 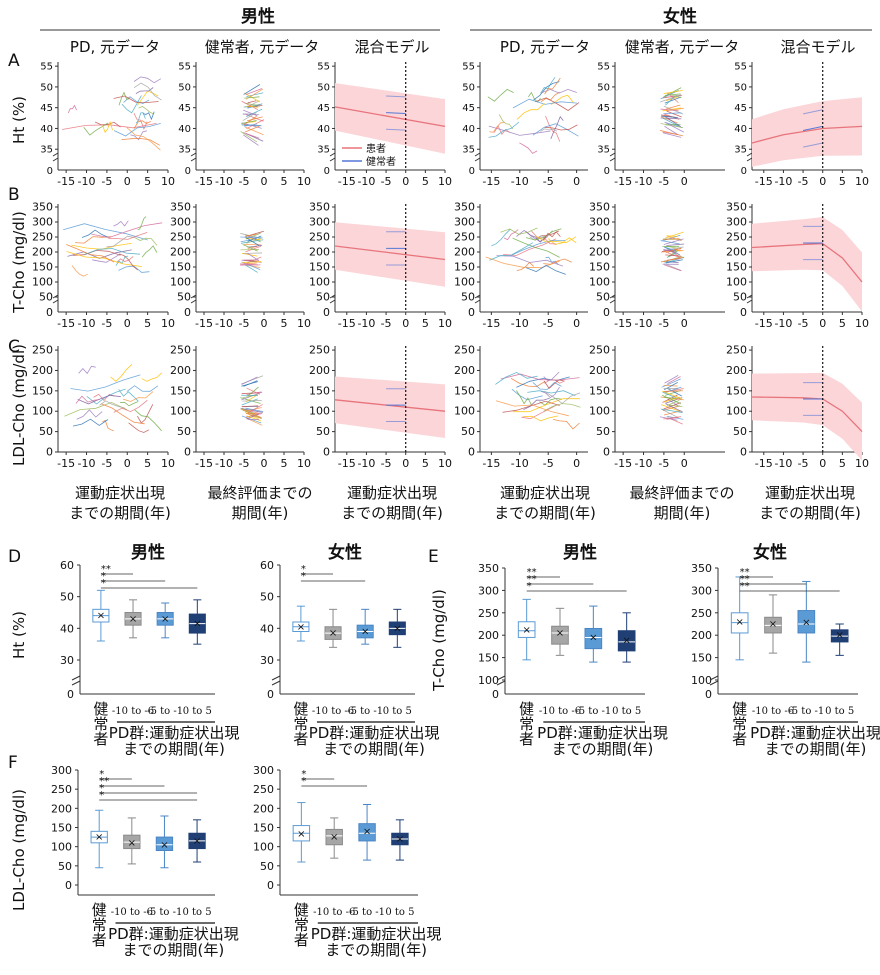 What do you see at coordinates (303, 576) in the screenshot?
I see `box-D_female-sig-label: *` at bounding box center [303, 576].